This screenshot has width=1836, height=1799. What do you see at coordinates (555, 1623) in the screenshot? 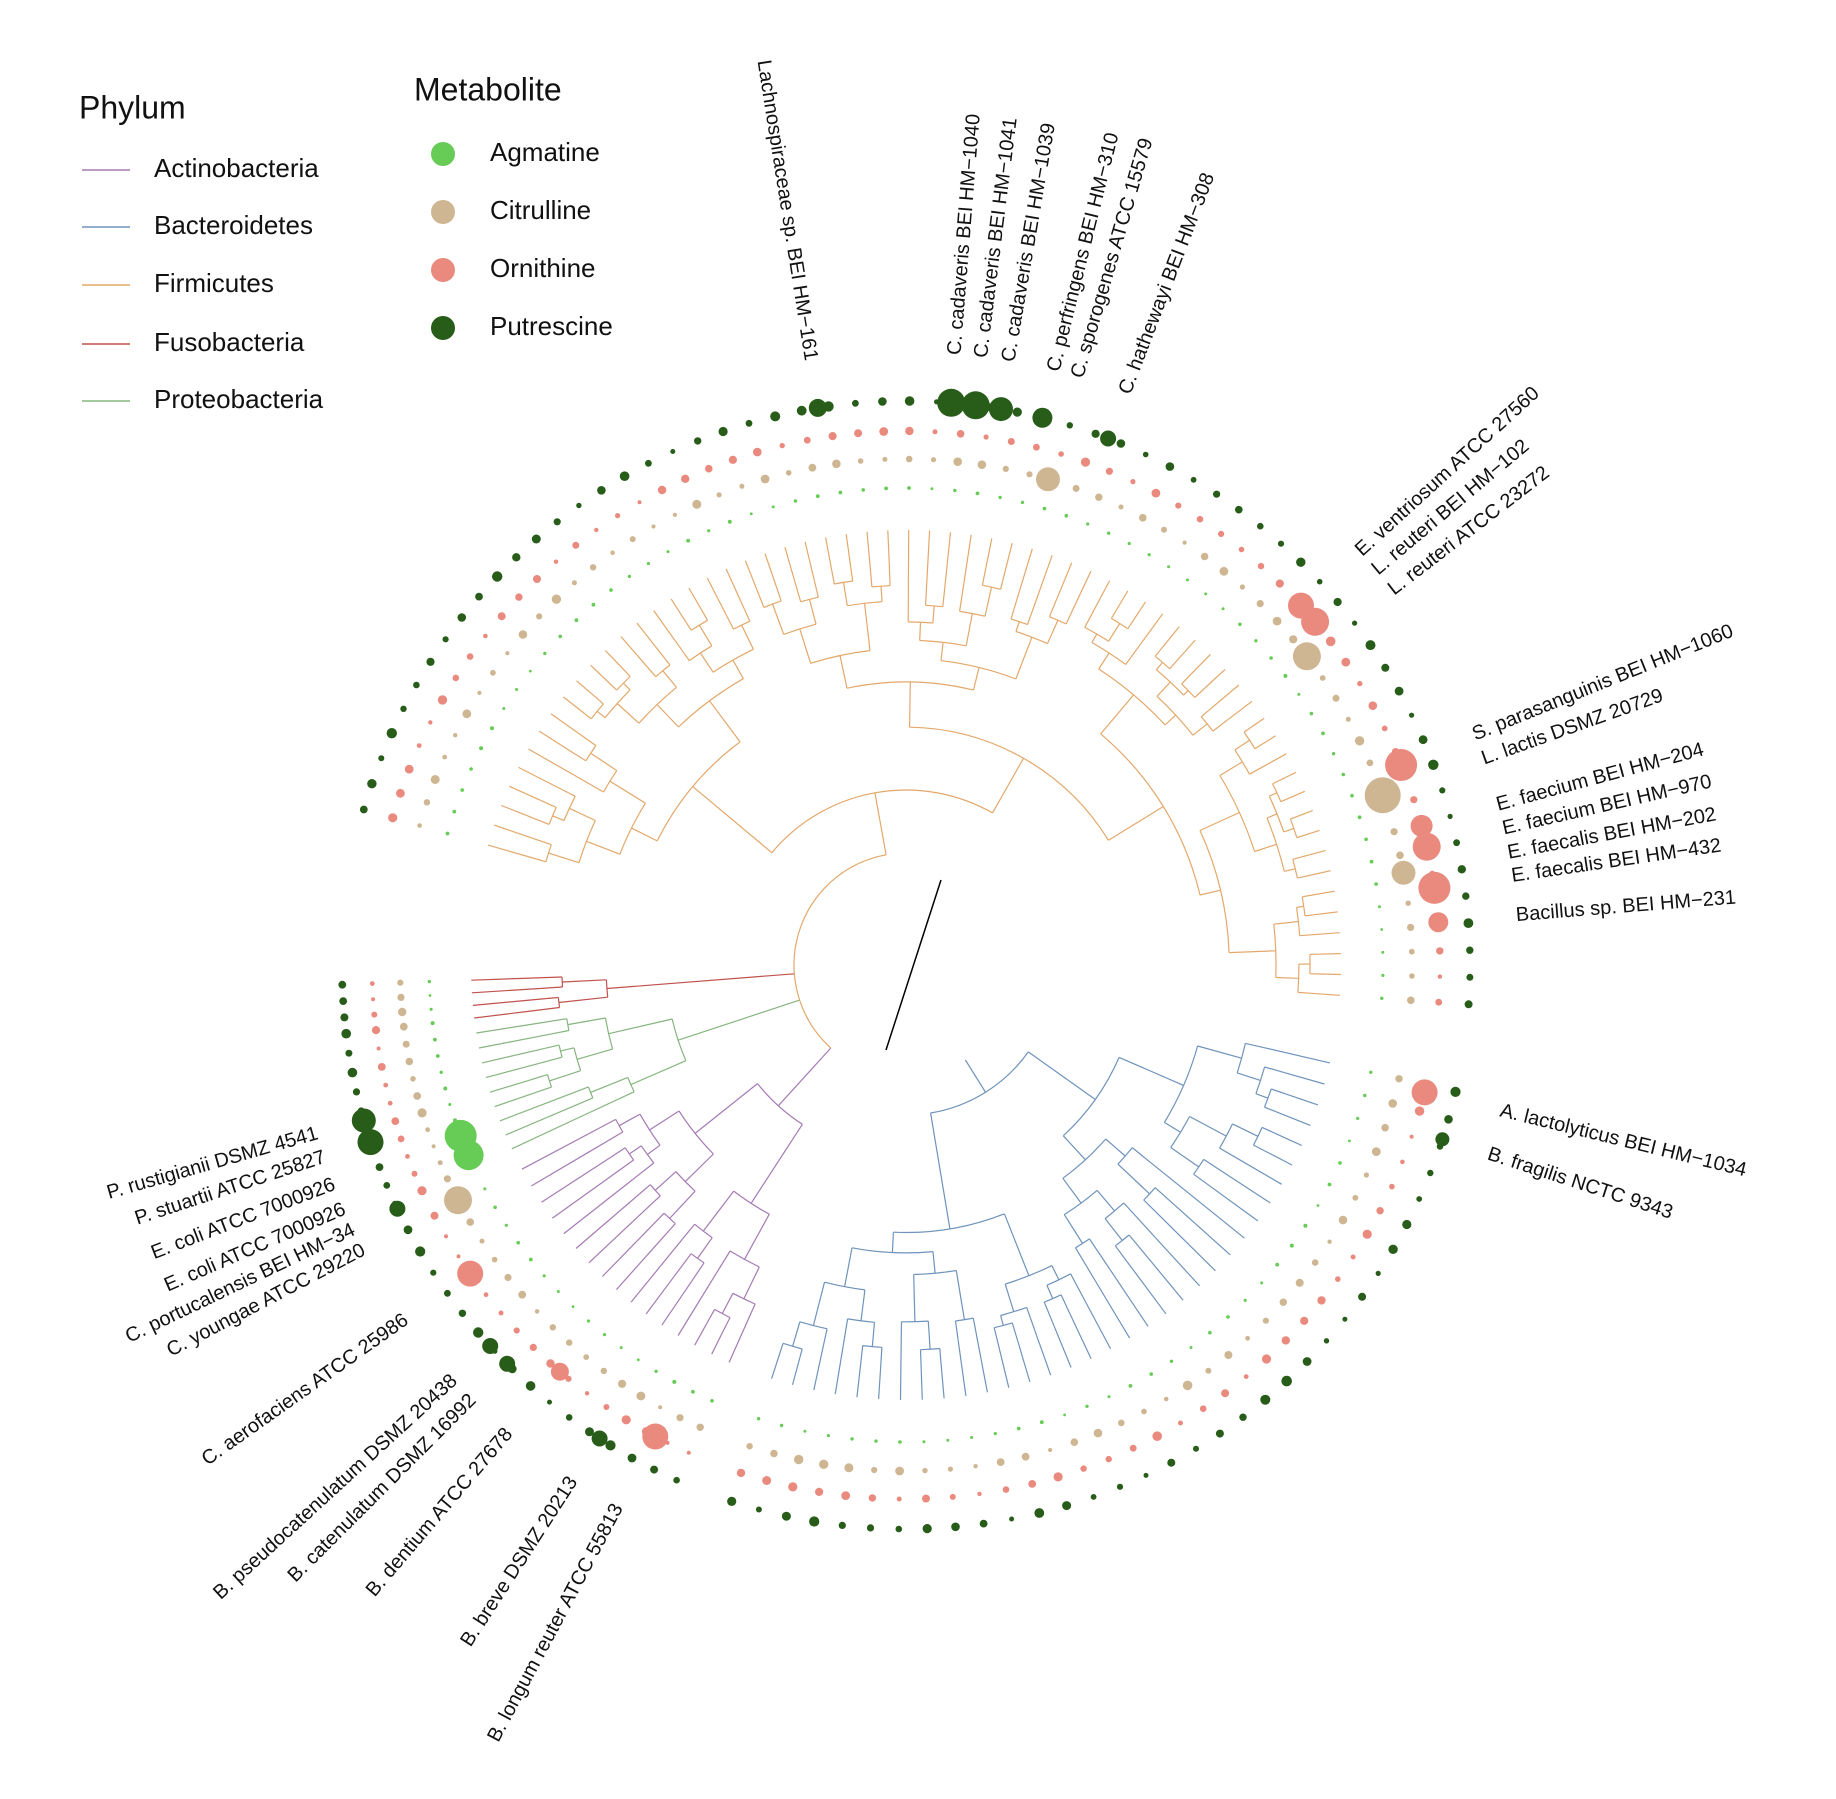
I see `leaf-label: B. longum reuter ATCC 55813` at bounding box center [555, 1623].